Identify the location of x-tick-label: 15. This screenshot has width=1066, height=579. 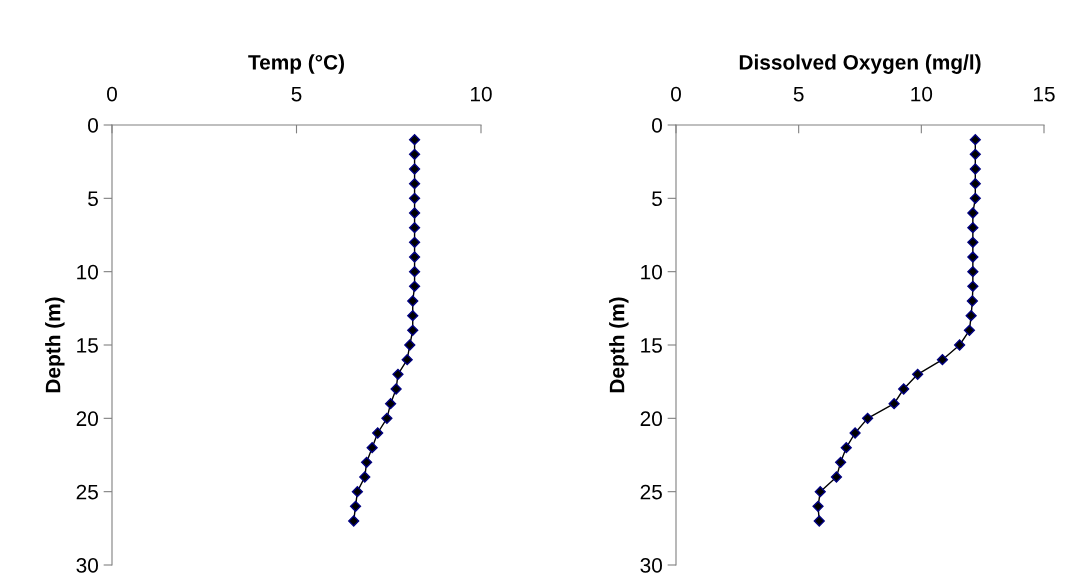
(1044, 94).